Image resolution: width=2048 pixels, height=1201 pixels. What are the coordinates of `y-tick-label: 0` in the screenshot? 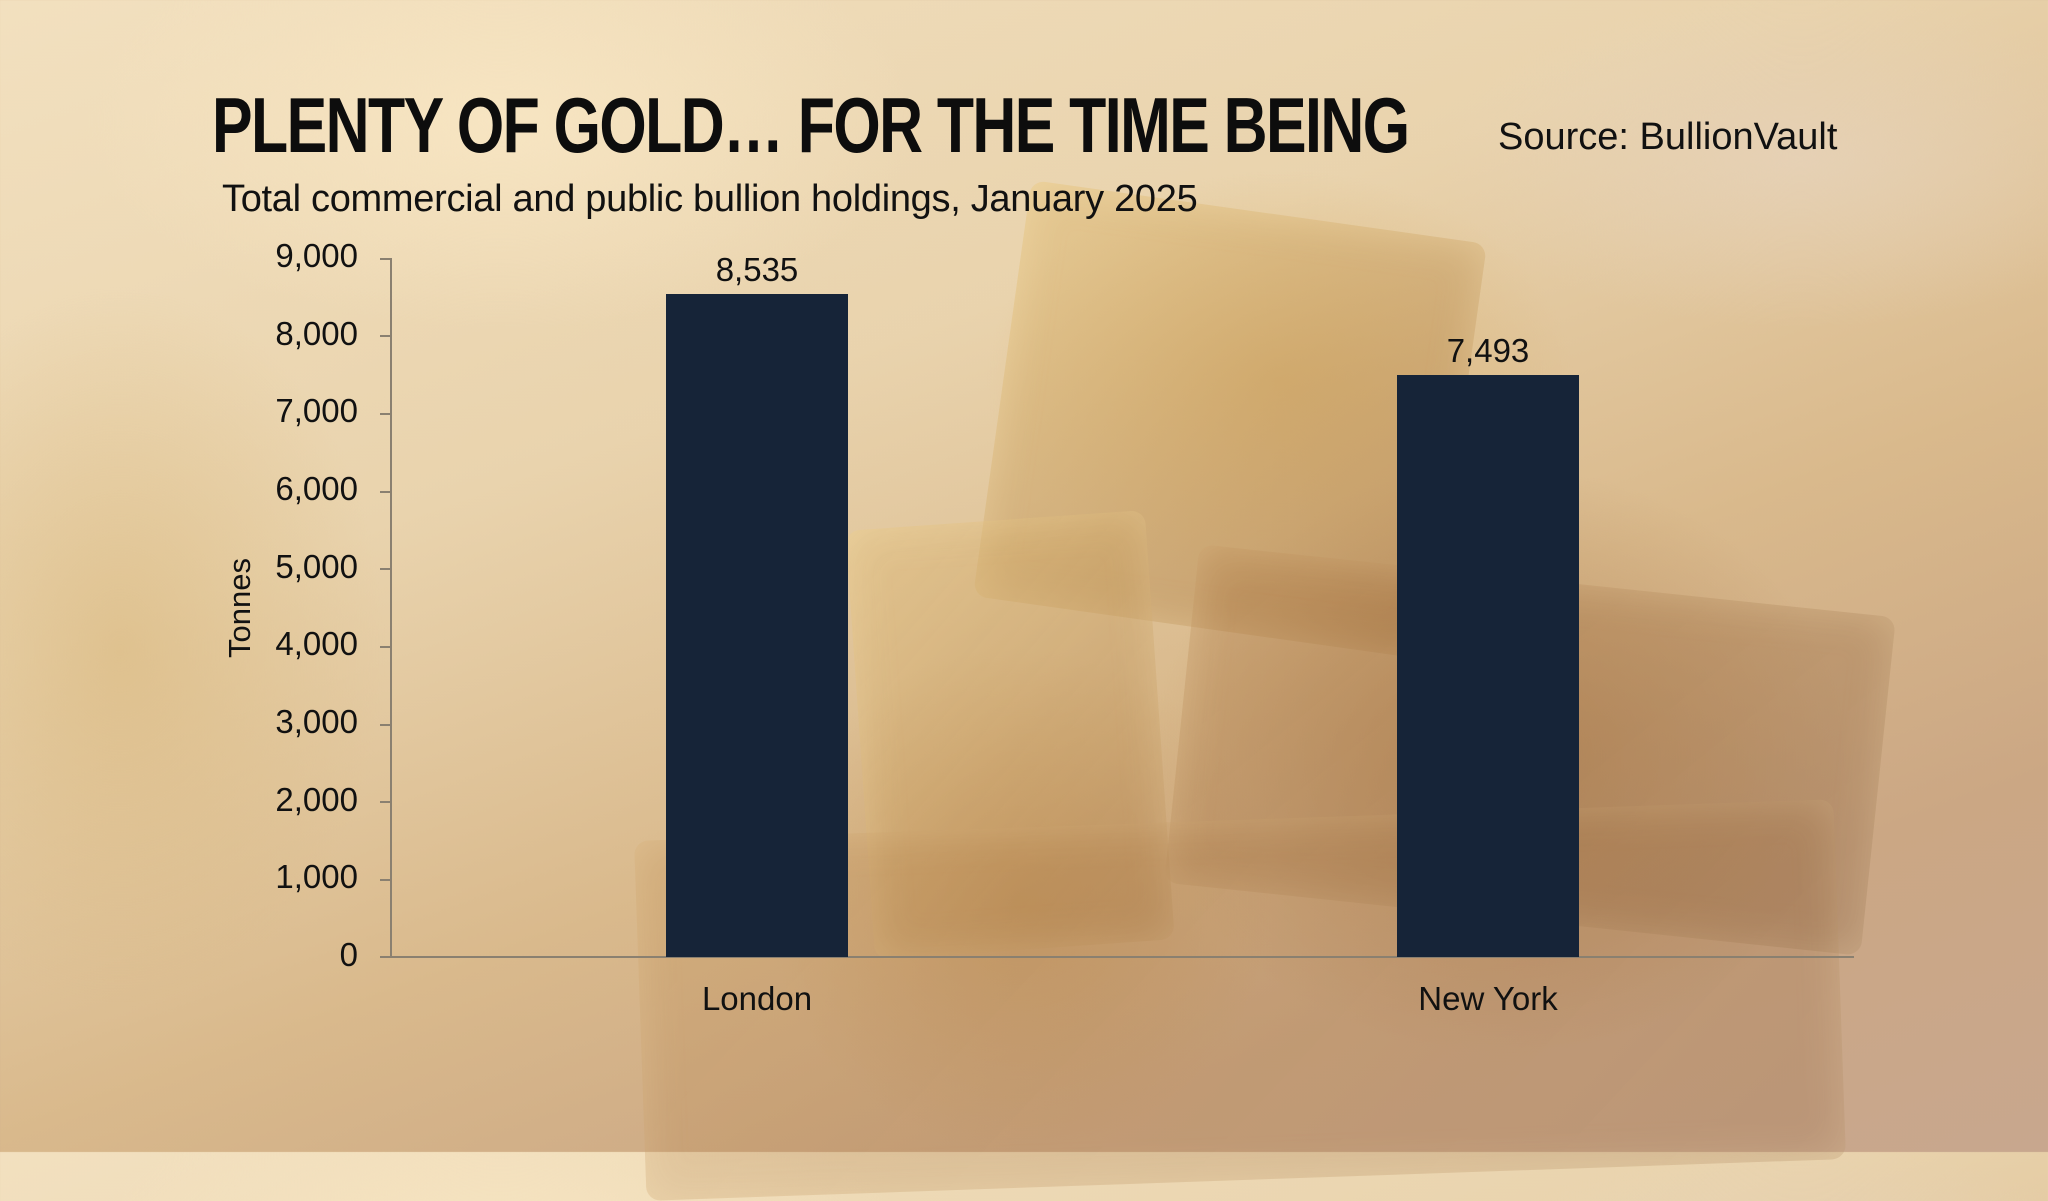 It's located at (348, 954).